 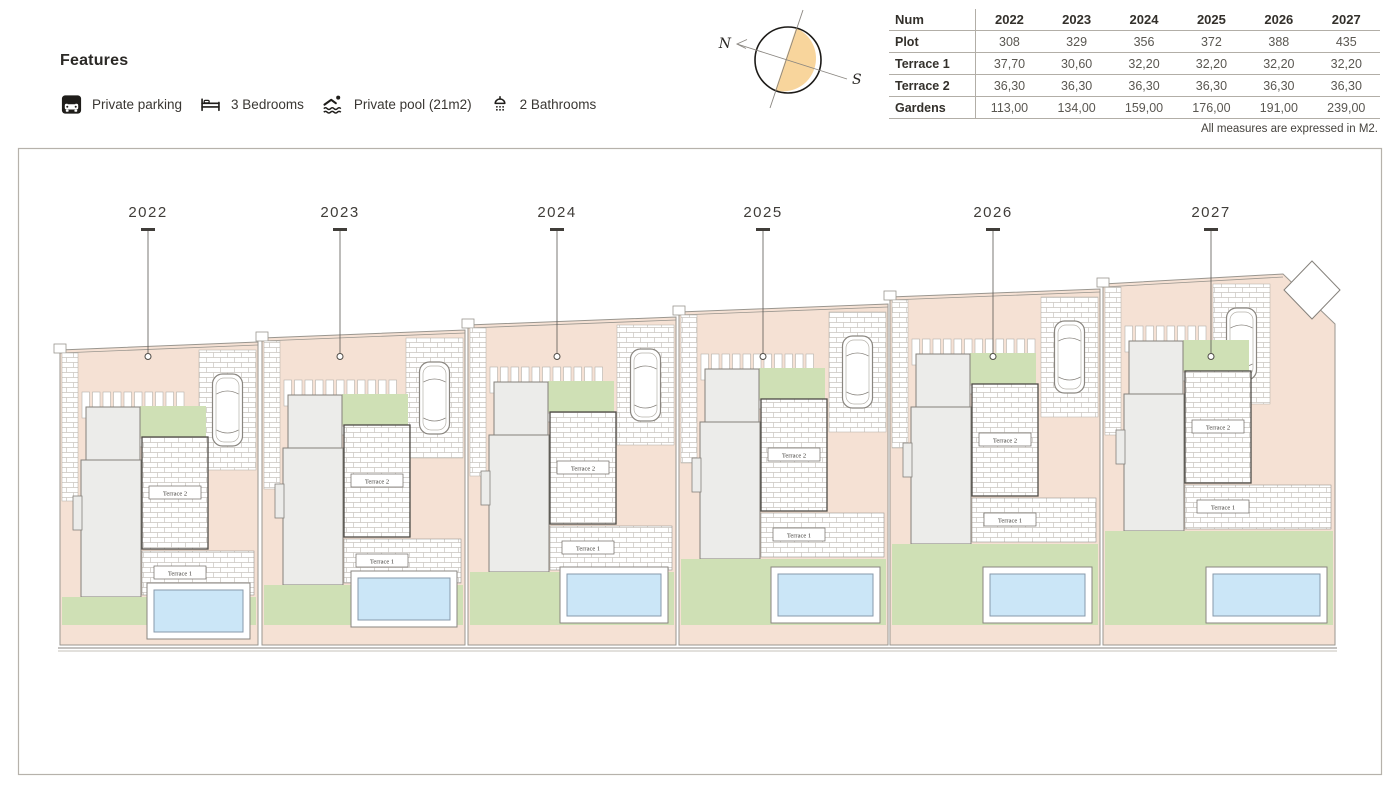 I want to click on compass-needle, so click(x=792, y=61).